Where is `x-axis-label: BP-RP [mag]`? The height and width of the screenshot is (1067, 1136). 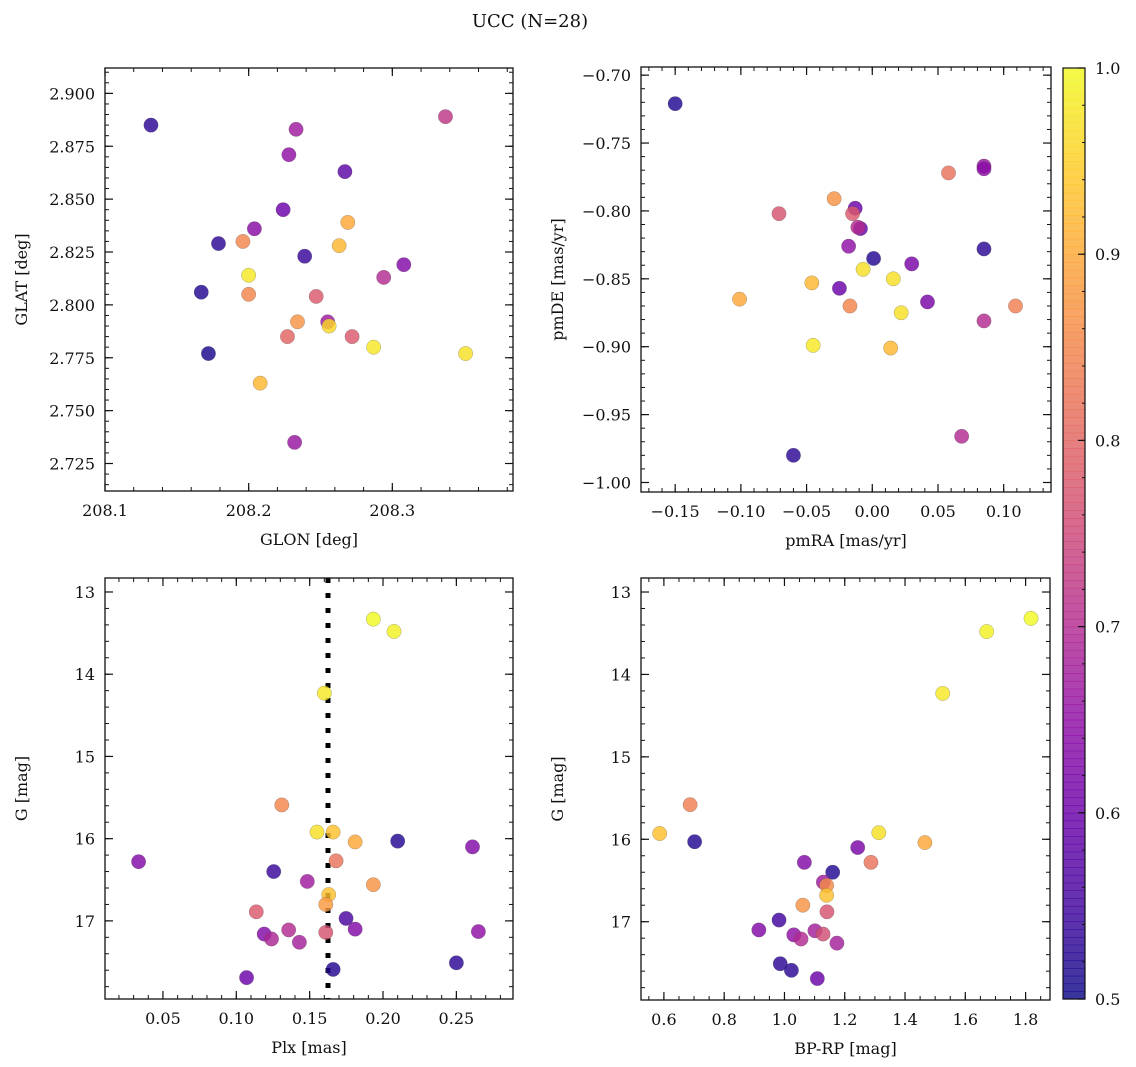
x-axis-label: BP-RP [mag] is located at coordinates (845, 1048).